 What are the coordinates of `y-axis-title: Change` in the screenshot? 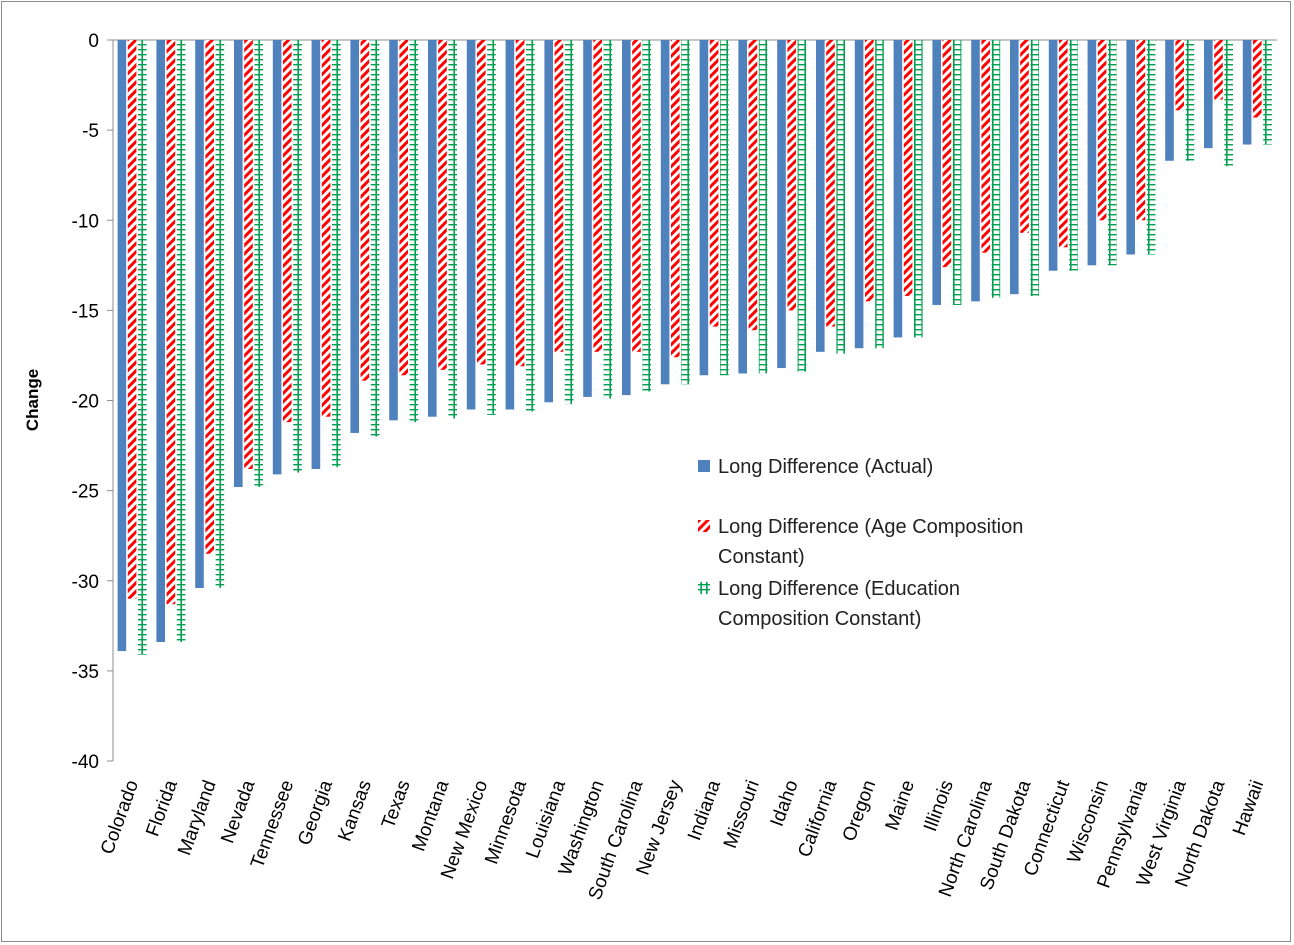 It's located at (32, 400).